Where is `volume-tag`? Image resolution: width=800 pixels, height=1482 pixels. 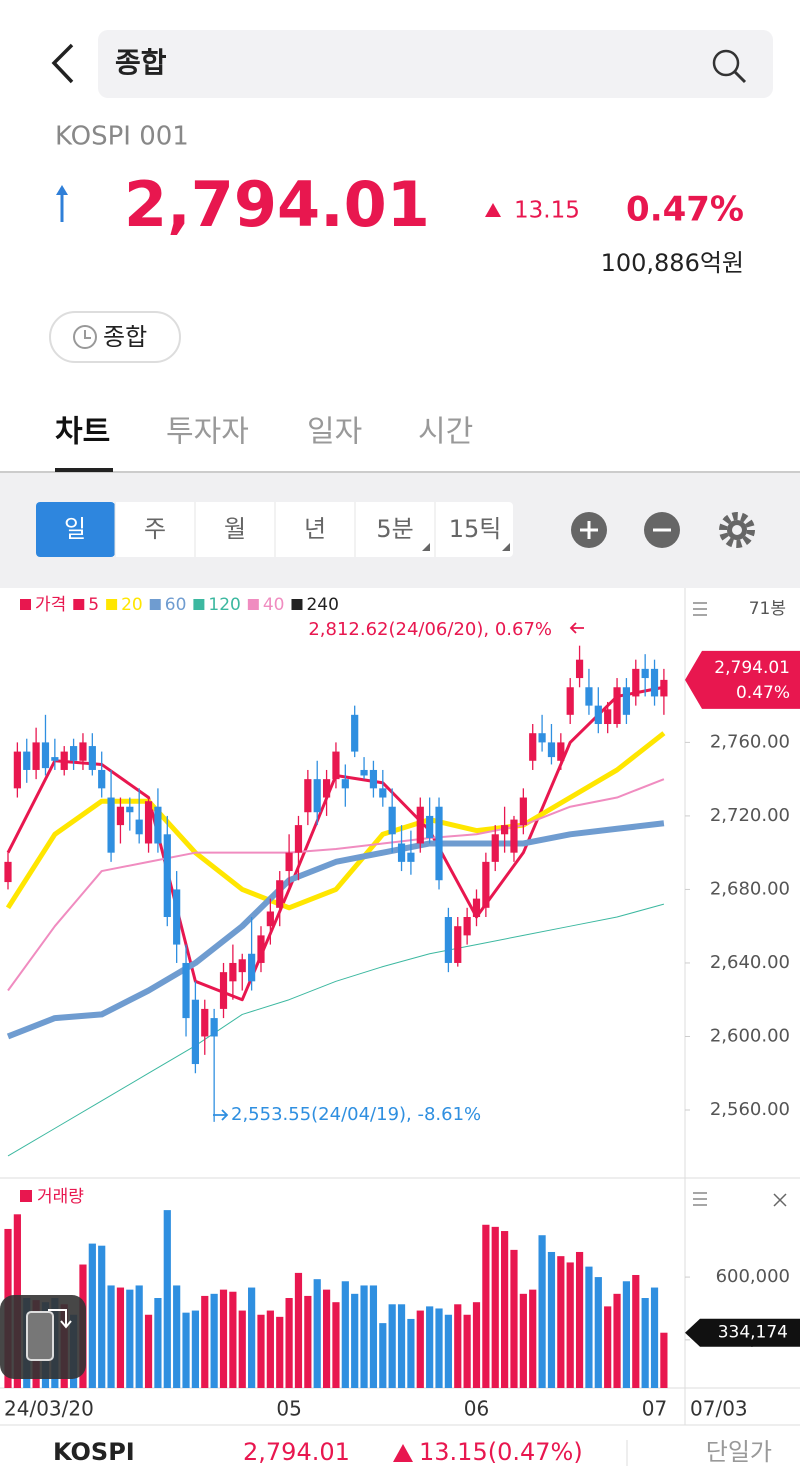
volume-tag is located at coordinates (742, 1332).